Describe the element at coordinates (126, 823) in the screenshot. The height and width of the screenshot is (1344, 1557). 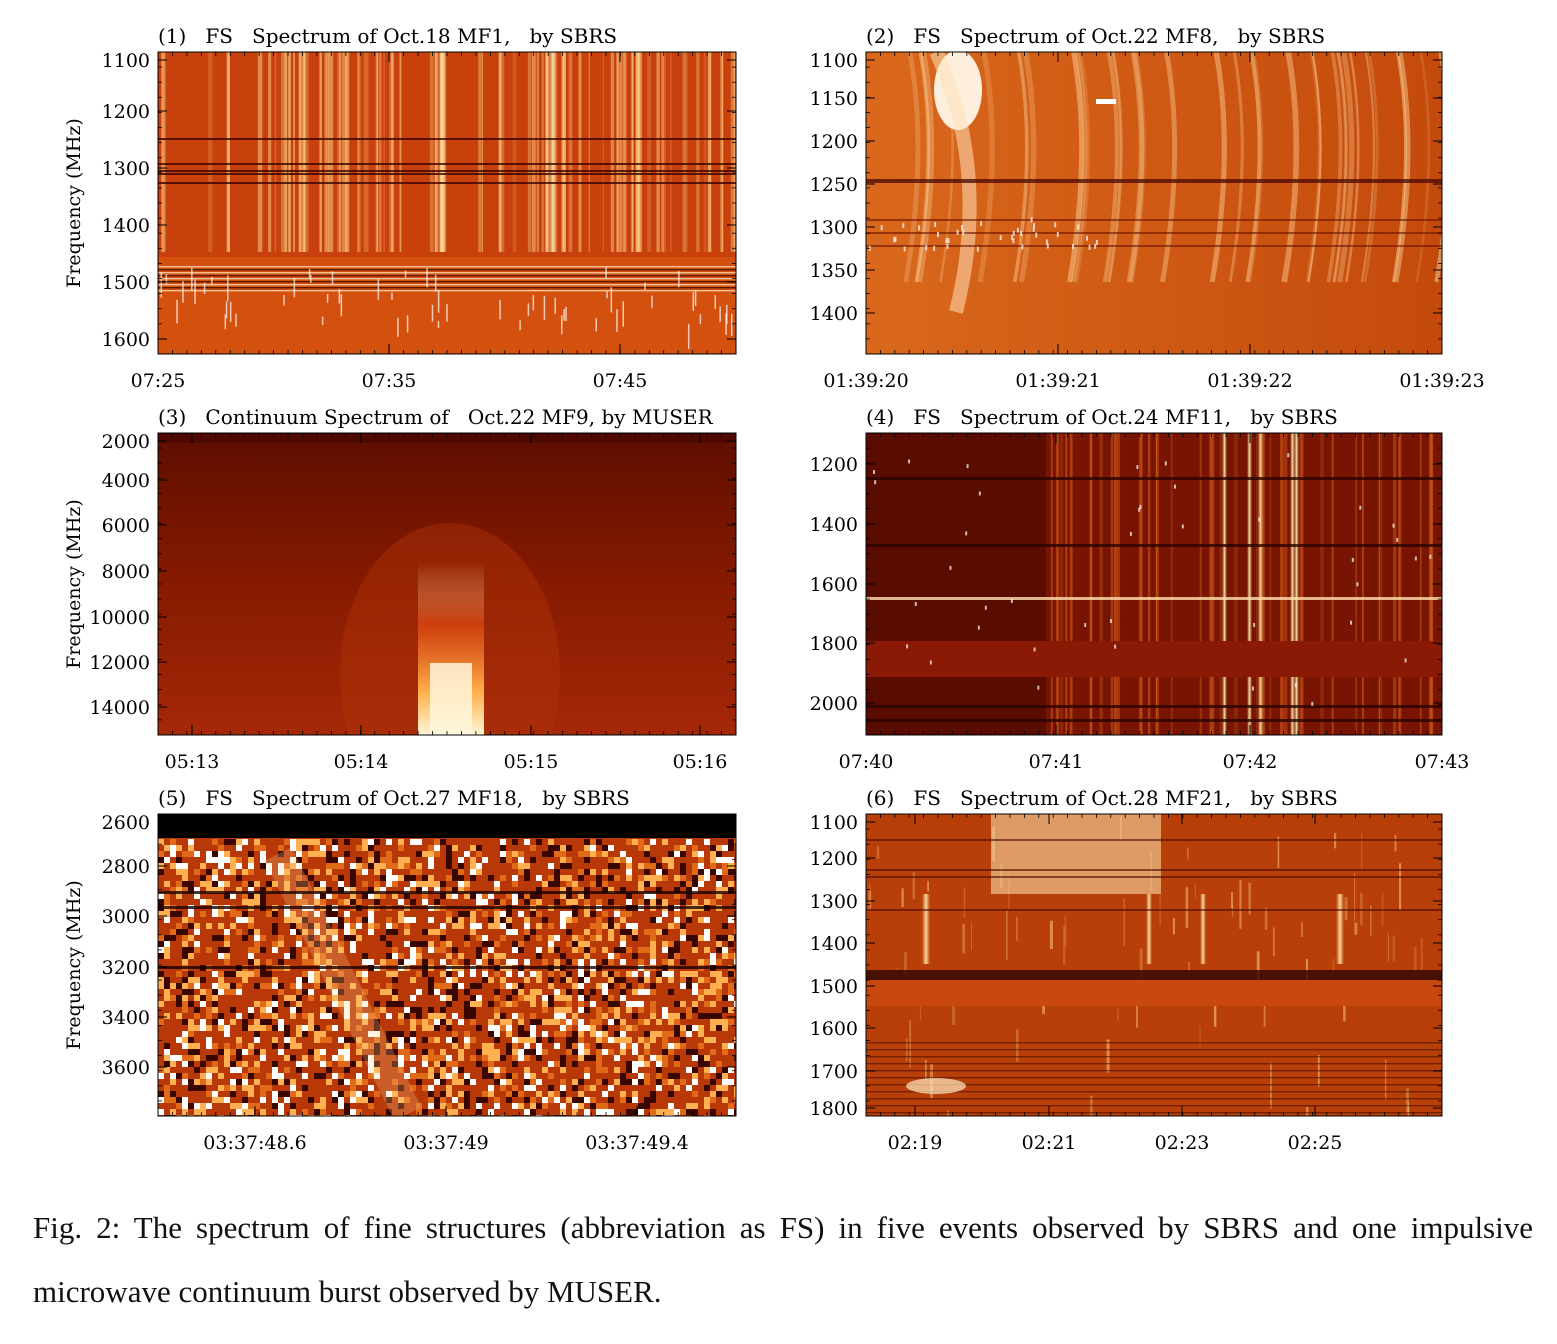
I see `y-tick-label: 2600` at that location.